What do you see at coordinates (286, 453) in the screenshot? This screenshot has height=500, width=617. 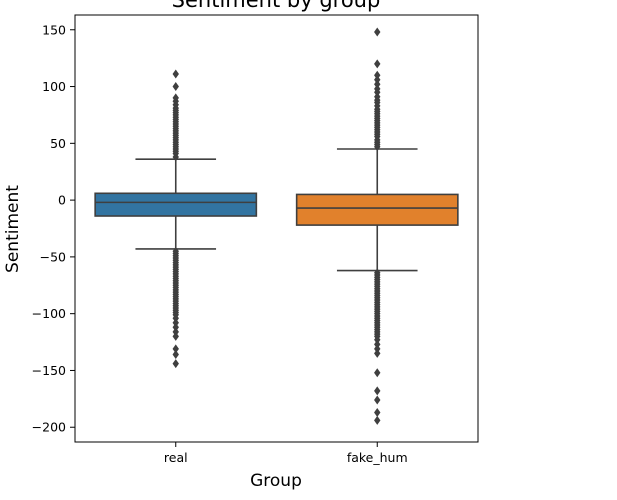 I see `x-axis: real fake_hum` at bounding box center [286, 453].